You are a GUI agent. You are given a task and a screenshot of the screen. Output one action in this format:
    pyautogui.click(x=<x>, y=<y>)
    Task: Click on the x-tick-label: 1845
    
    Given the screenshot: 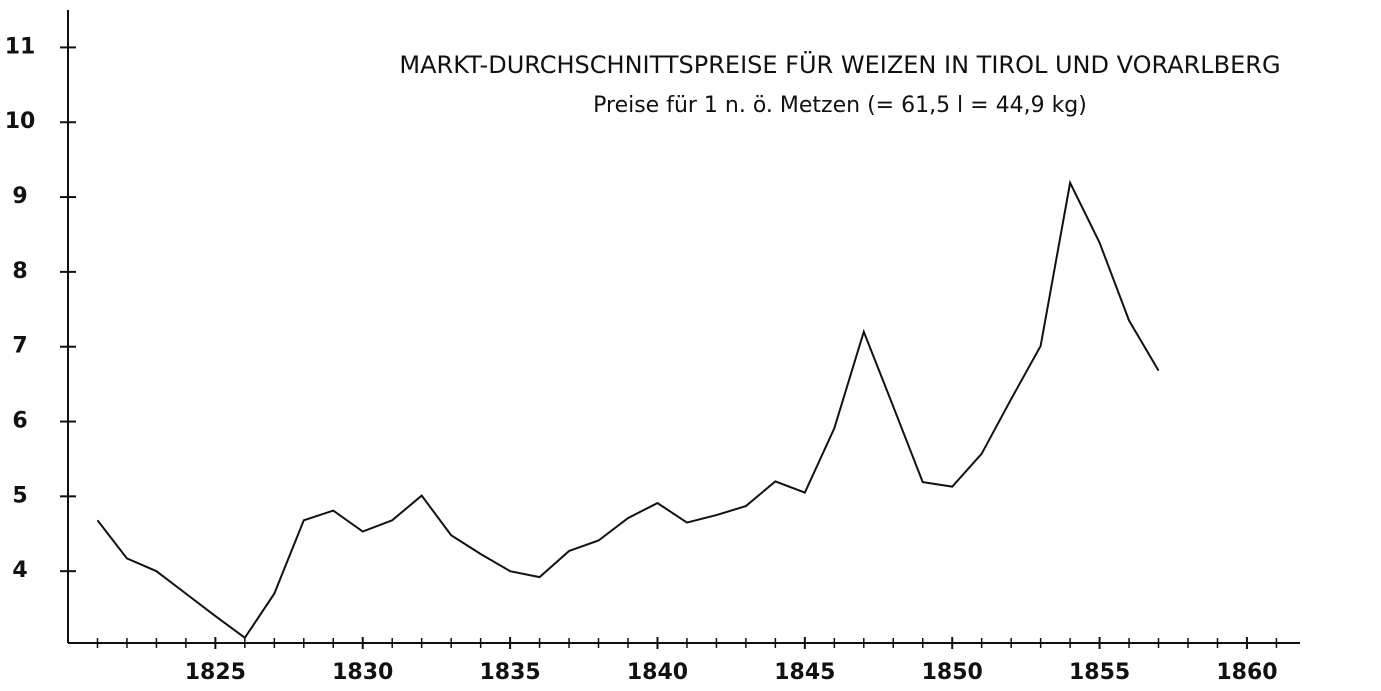 What is the action you would take?
    pyautogui.click(x=804, y=672)
    